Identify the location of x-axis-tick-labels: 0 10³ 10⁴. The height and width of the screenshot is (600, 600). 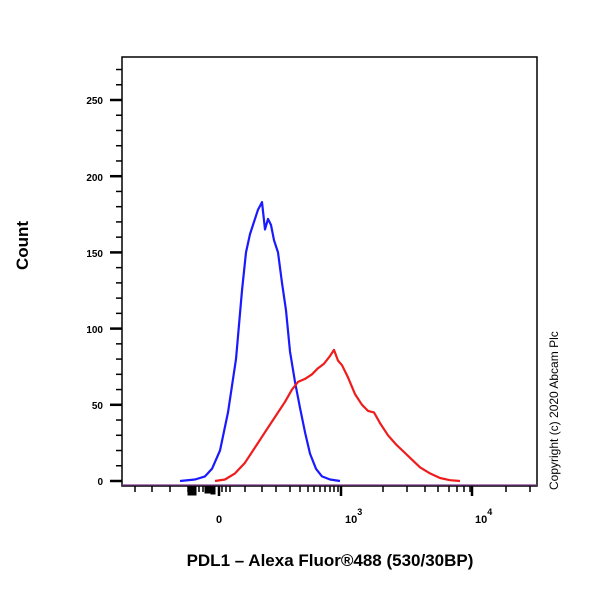
(354, 516).